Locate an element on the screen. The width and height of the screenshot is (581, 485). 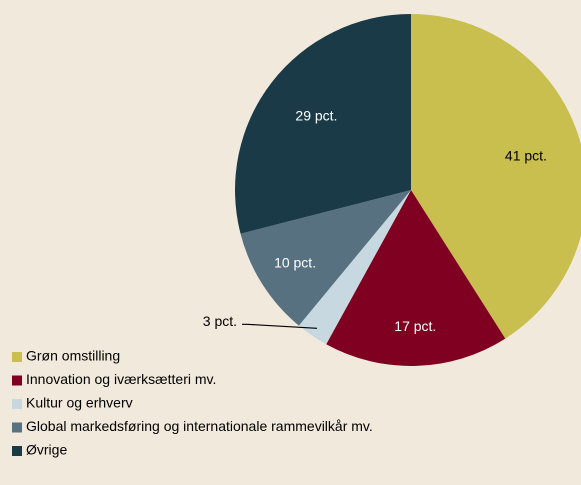
slice-label: 29 pct. is located at coordinates (316, 115).